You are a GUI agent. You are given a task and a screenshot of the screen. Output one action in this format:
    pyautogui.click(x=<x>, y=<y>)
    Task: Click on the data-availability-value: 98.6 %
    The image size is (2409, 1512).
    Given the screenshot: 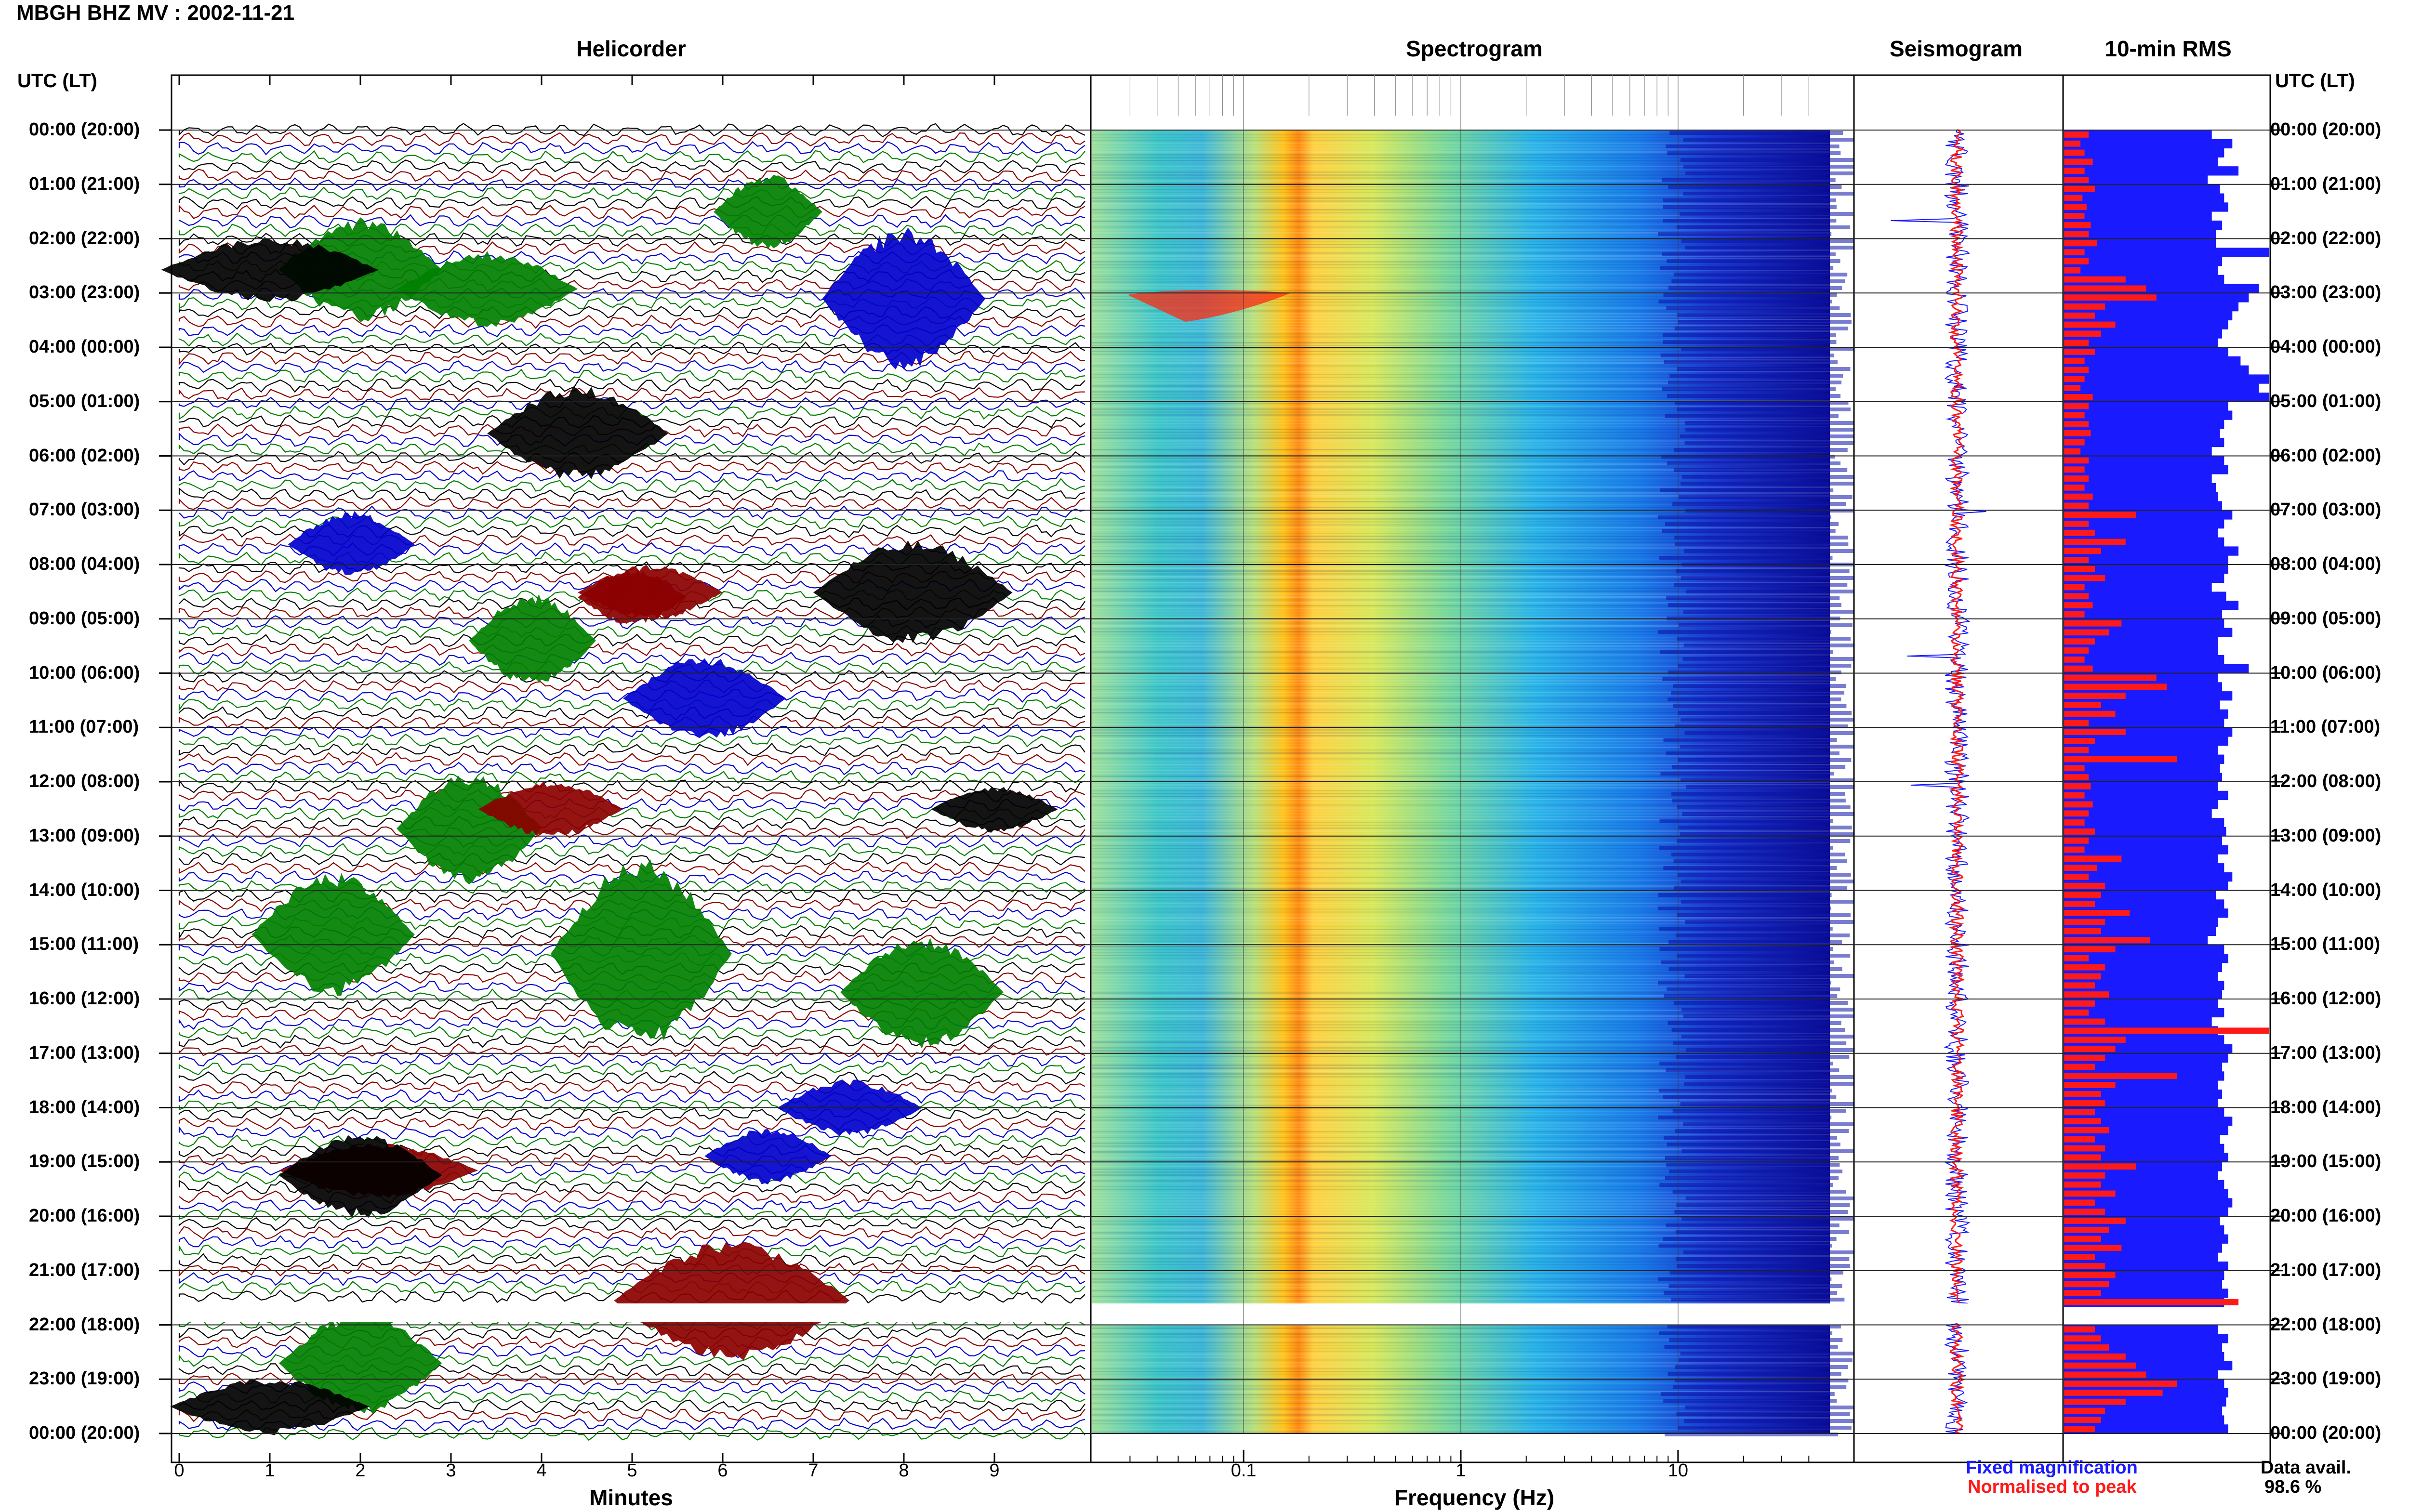 What is the action you would take?
    pyautogui.click(x=2293, y=1487)
    